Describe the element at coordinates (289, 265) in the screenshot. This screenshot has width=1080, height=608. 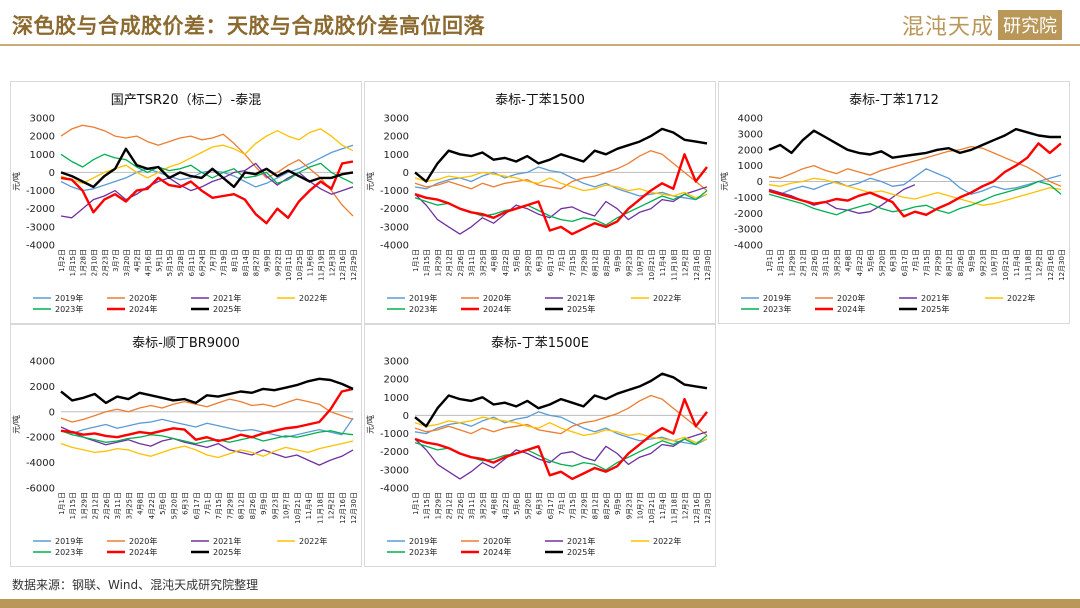
I see `x-tick-label: 10月11日` at that location.